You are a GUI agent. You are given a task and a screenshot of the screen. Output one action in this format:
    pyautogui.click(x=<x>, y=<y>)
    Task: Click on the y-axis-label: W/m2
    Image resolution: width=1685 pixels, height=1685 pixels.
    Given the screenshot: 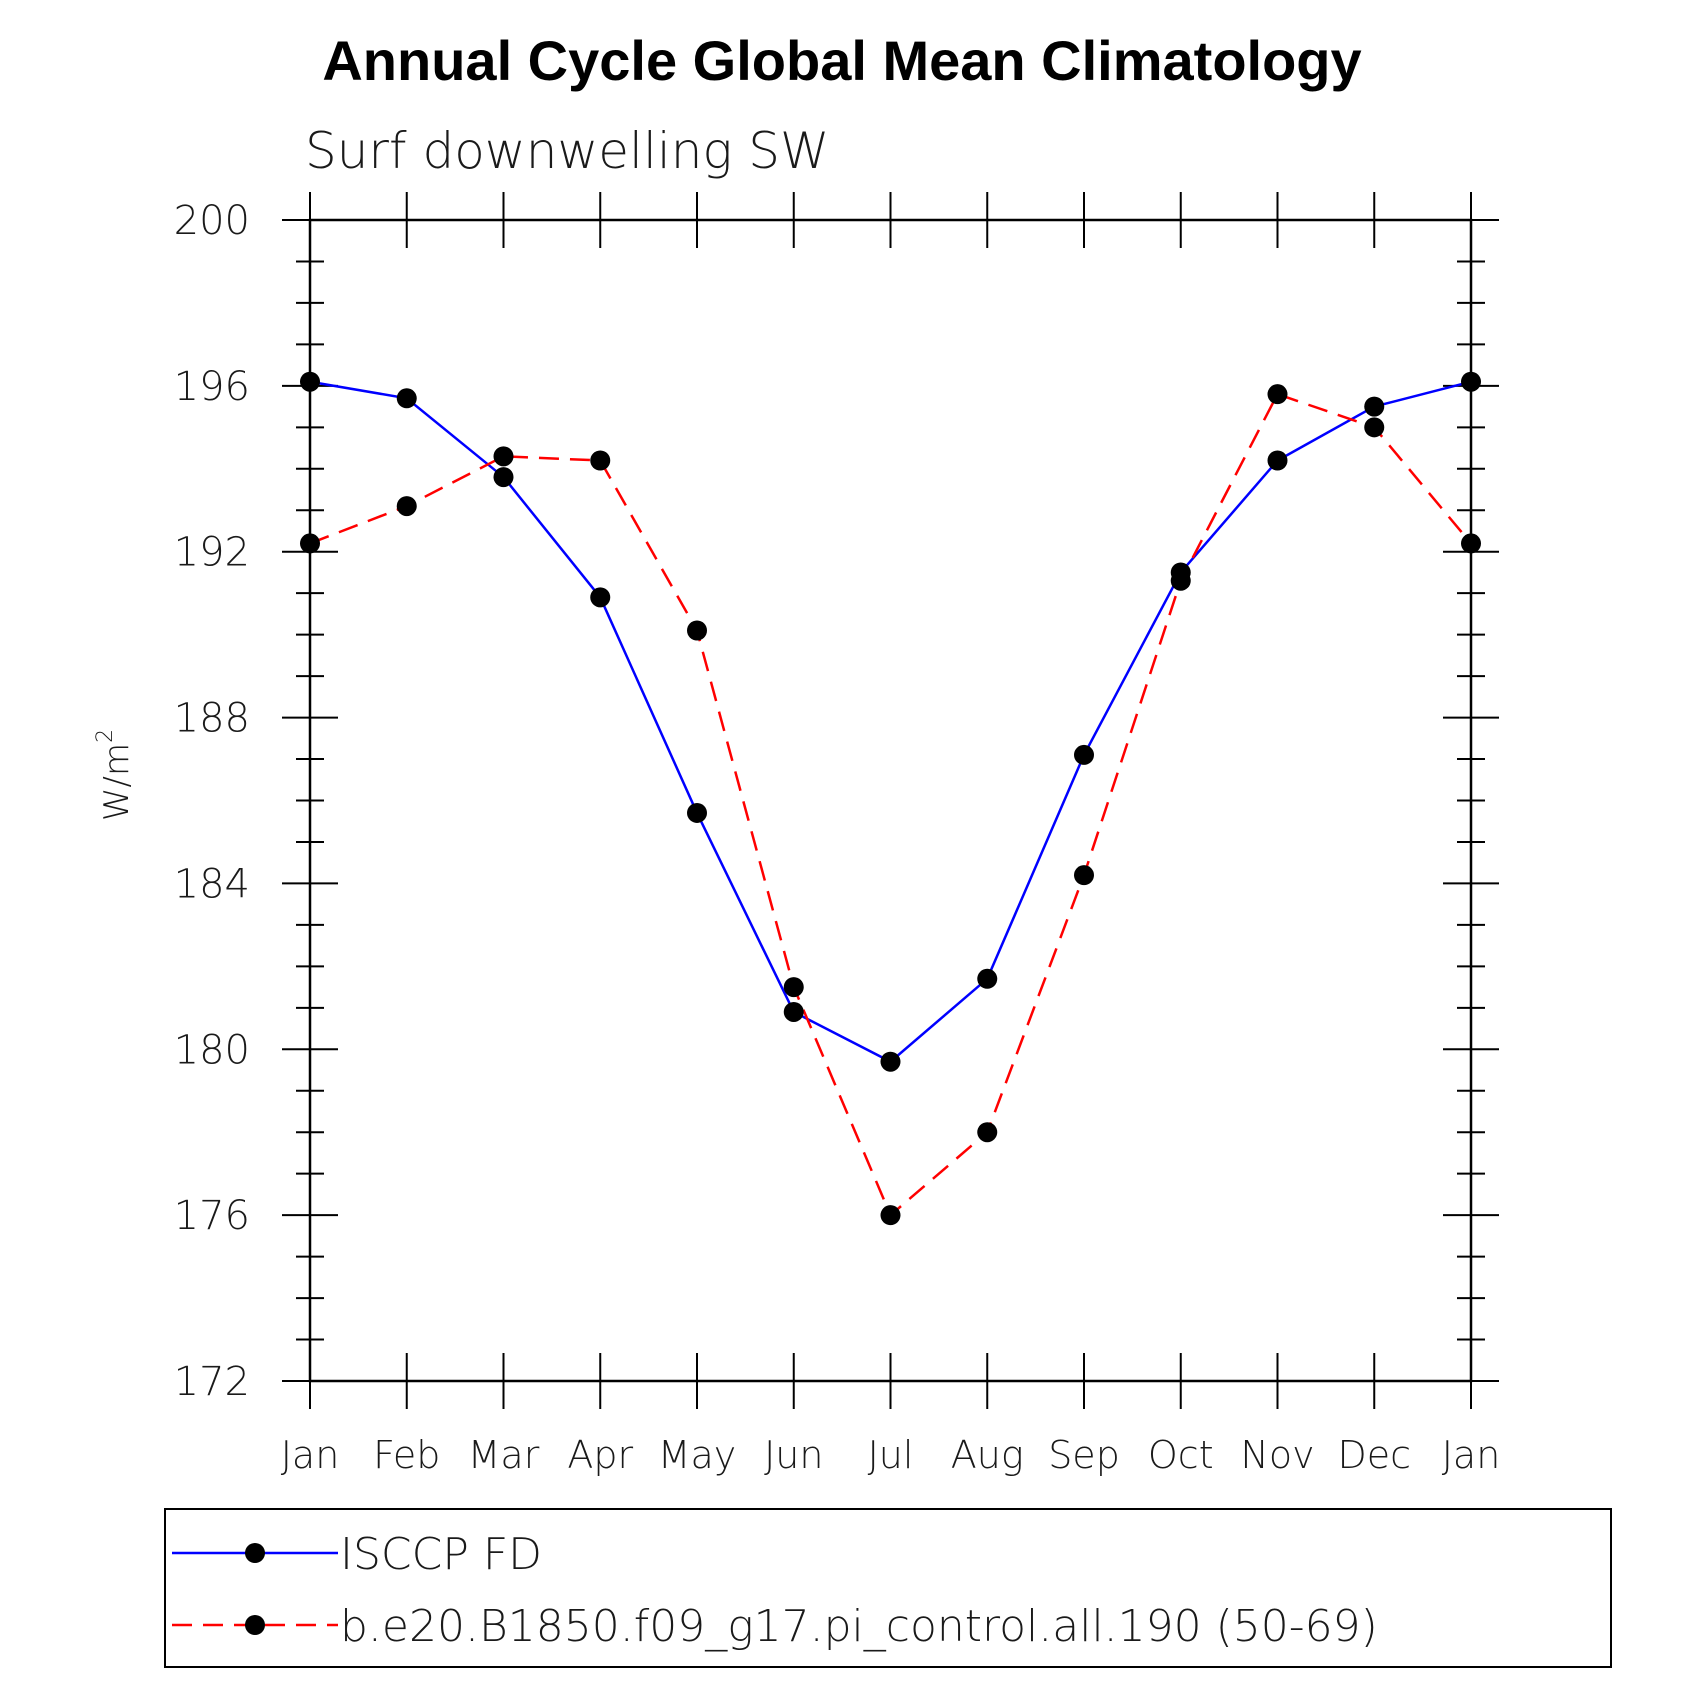 What is the action you would take?
    pyautogui.click(x=115, y=775)
    